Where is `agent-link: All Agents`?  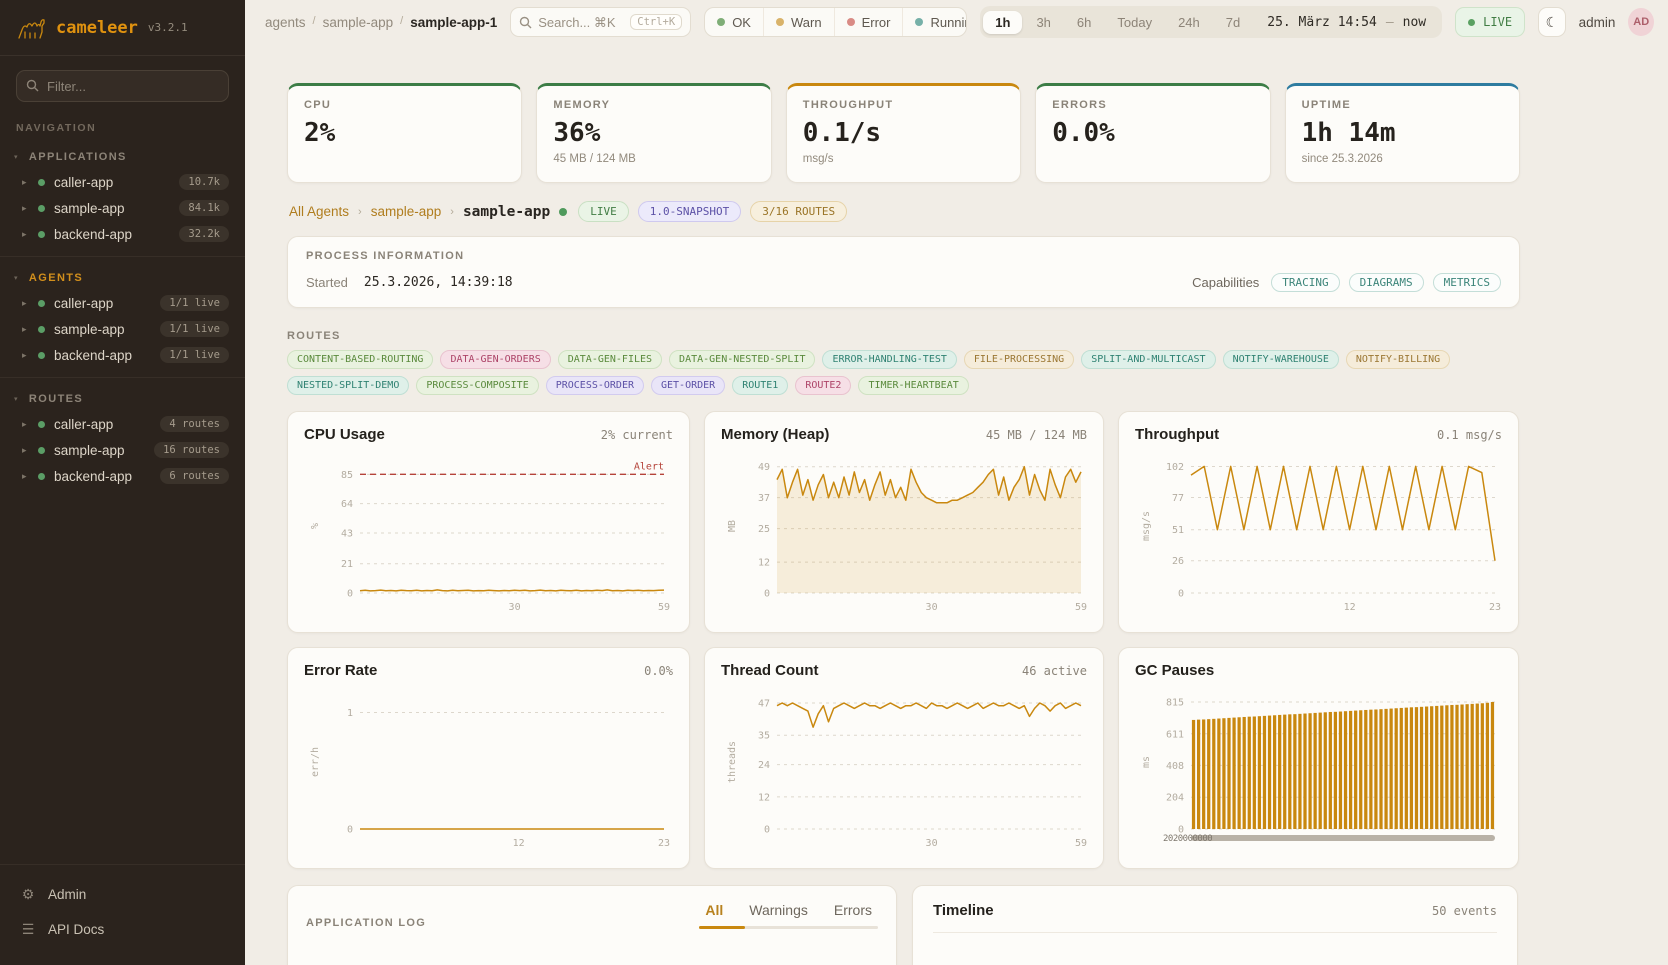 agent-link: All Agents is located at coordinates (319, 211).